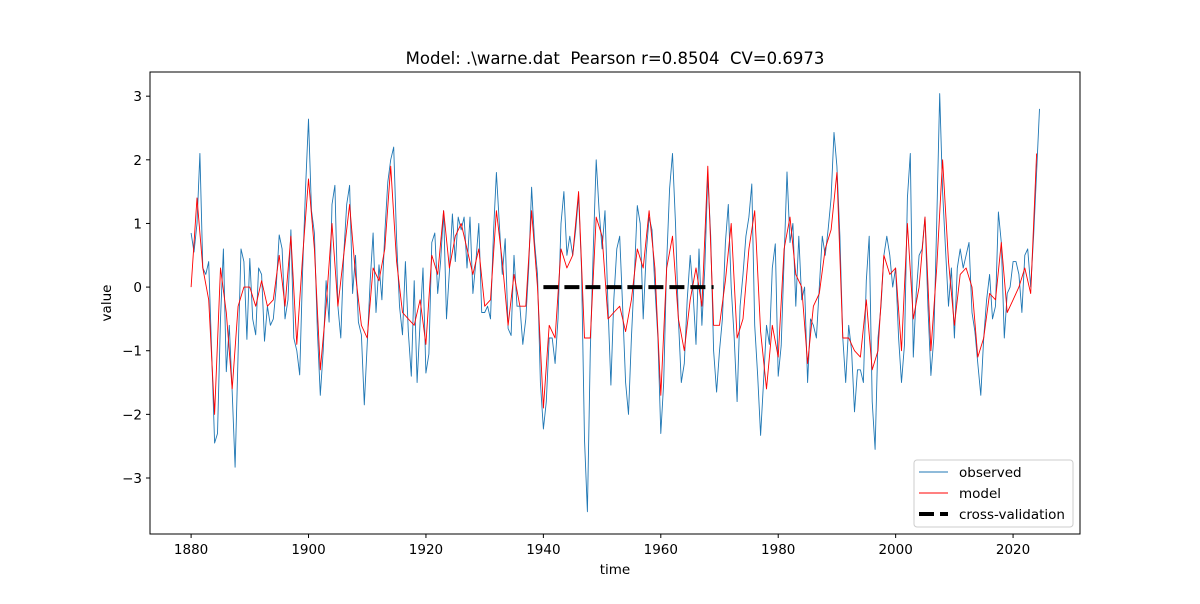 The height and width of the screenshot is (604, 1200). What do you see at coordinates (137, 224) in the screenshot?
I see `y-tick-label: 1` at bounding box center [137, 224].